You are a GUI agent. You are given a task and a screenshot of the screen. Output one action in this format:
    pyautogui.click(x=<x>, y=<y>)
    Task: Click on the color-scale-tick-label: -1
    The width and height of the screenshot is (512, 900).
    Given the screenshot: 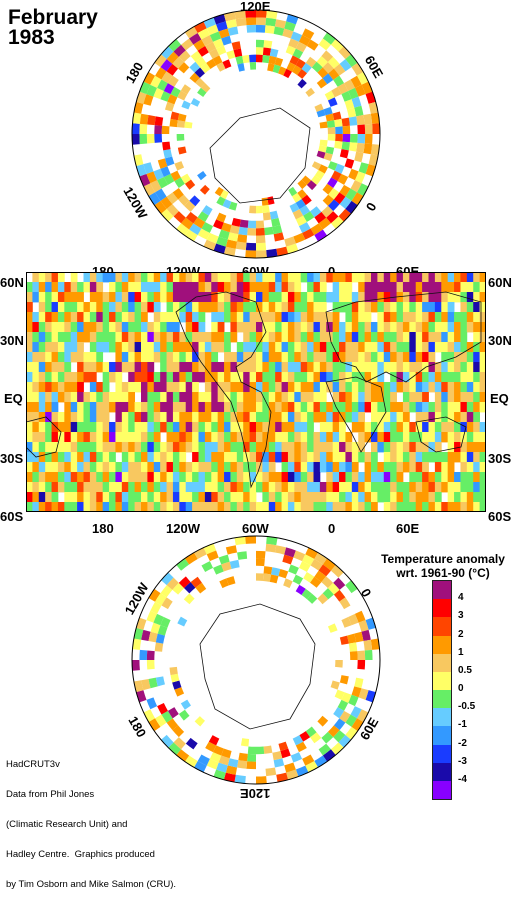 What is the action you would take?
    pyautogui.click(x=462, y=725)
    